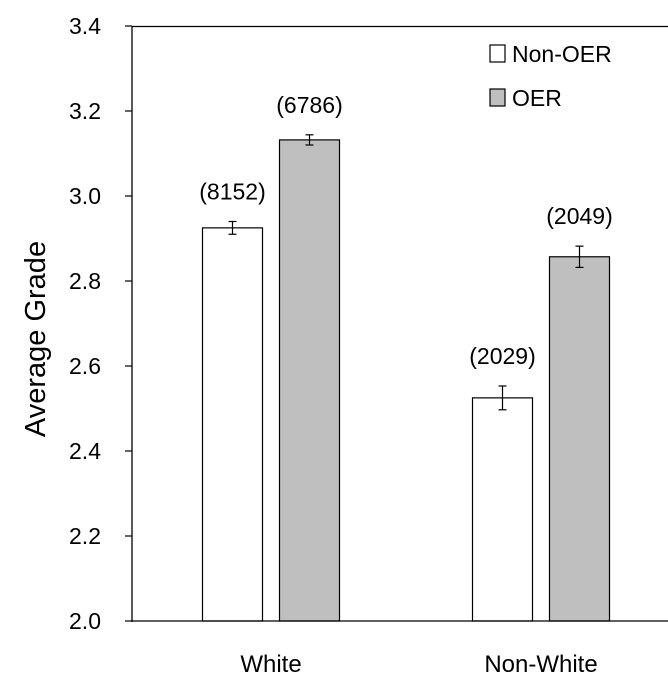 The height and width of the screenshot is (675, 668). What do you see at coordinates (579, 439) in the screenshot?
I see `bar-oer-non-white` at bounding box center [579, 439].